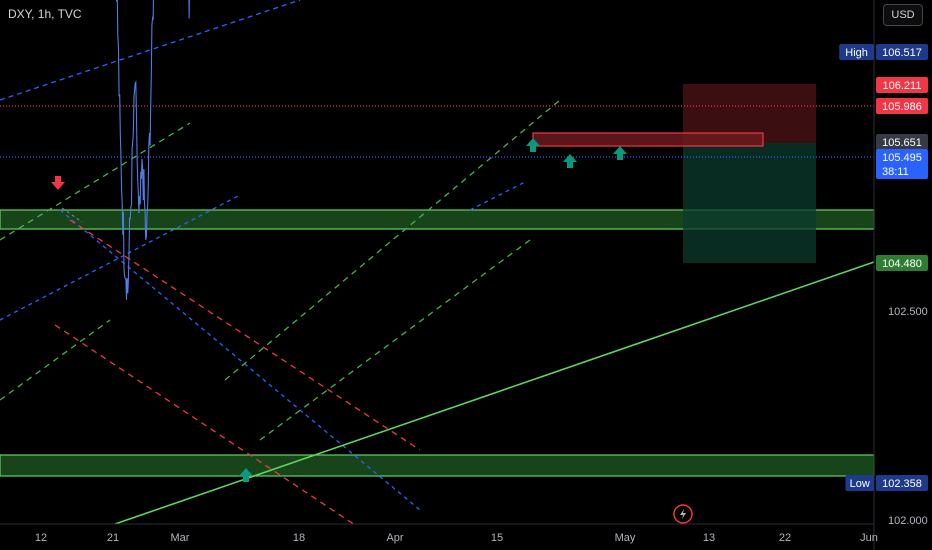 The width and height of the screenshot is (932, 550). I want to click on x-tick-label: 13, so click(709, 538).